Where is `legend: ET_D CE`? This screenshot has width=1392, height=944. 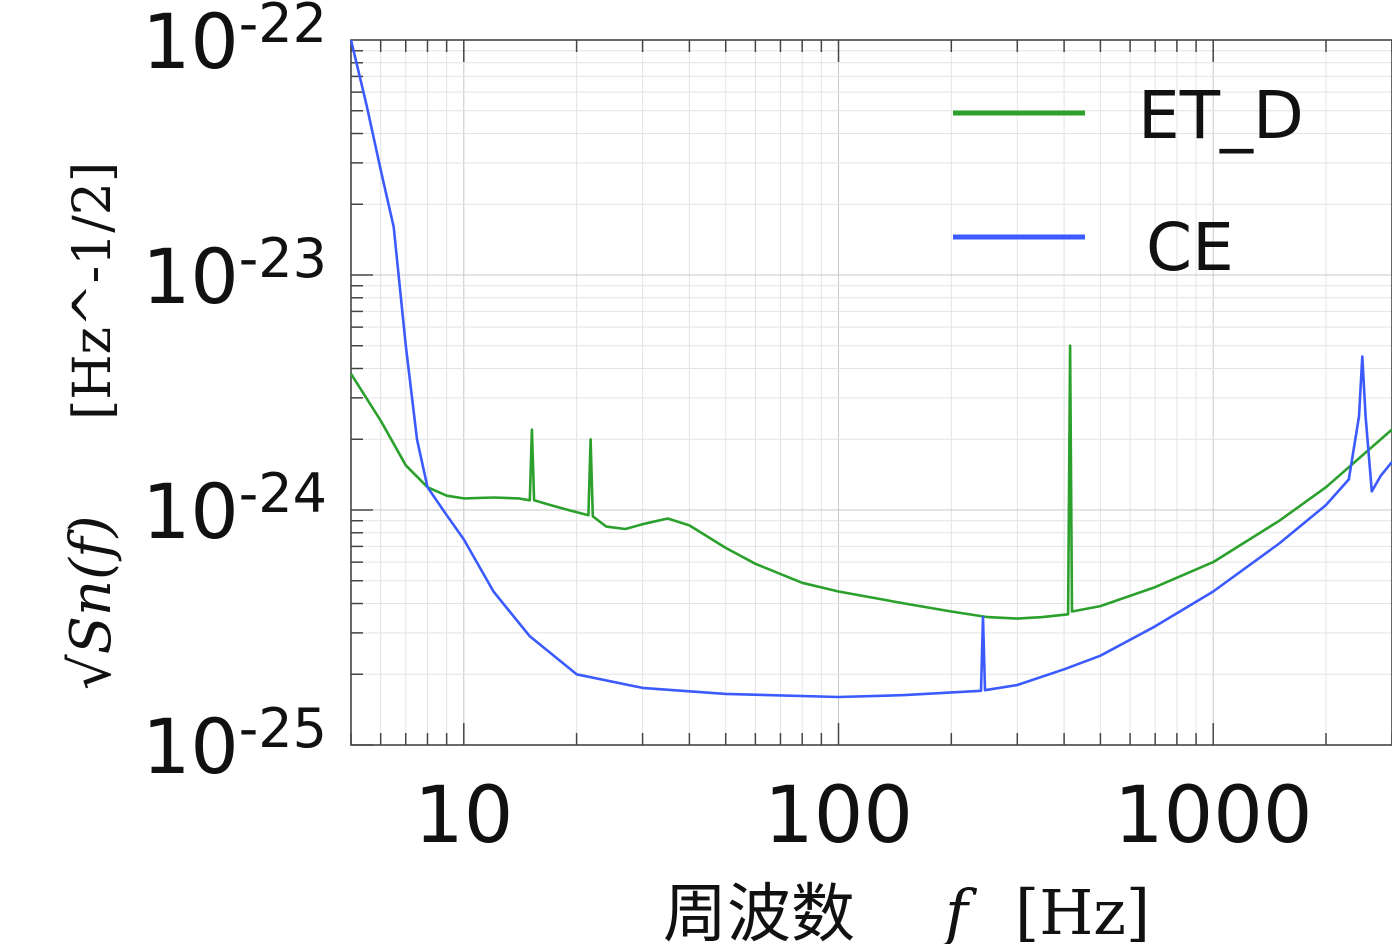 legend: ET_D CE is located at coordinates (1128, 181).